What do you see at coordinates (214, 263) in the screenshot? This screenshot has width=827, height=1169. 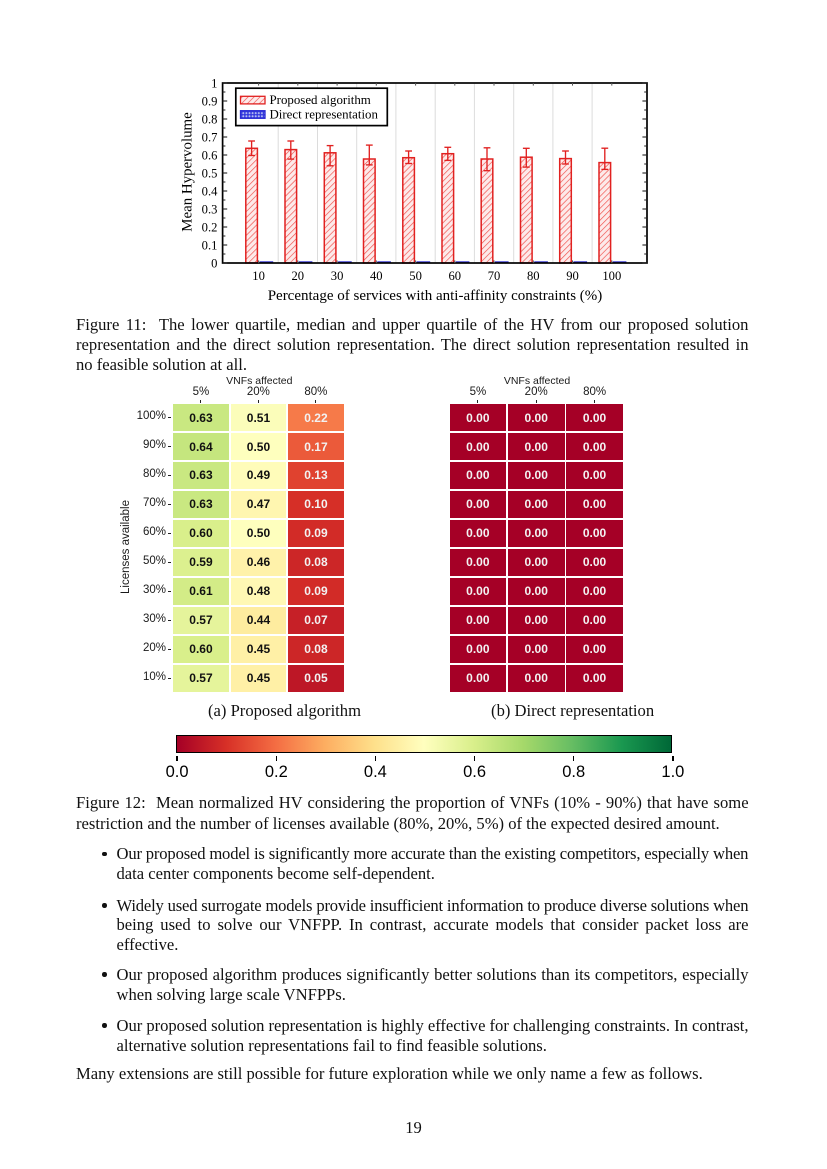 I see `svg-text: 0` at bounding box center [214, 263].